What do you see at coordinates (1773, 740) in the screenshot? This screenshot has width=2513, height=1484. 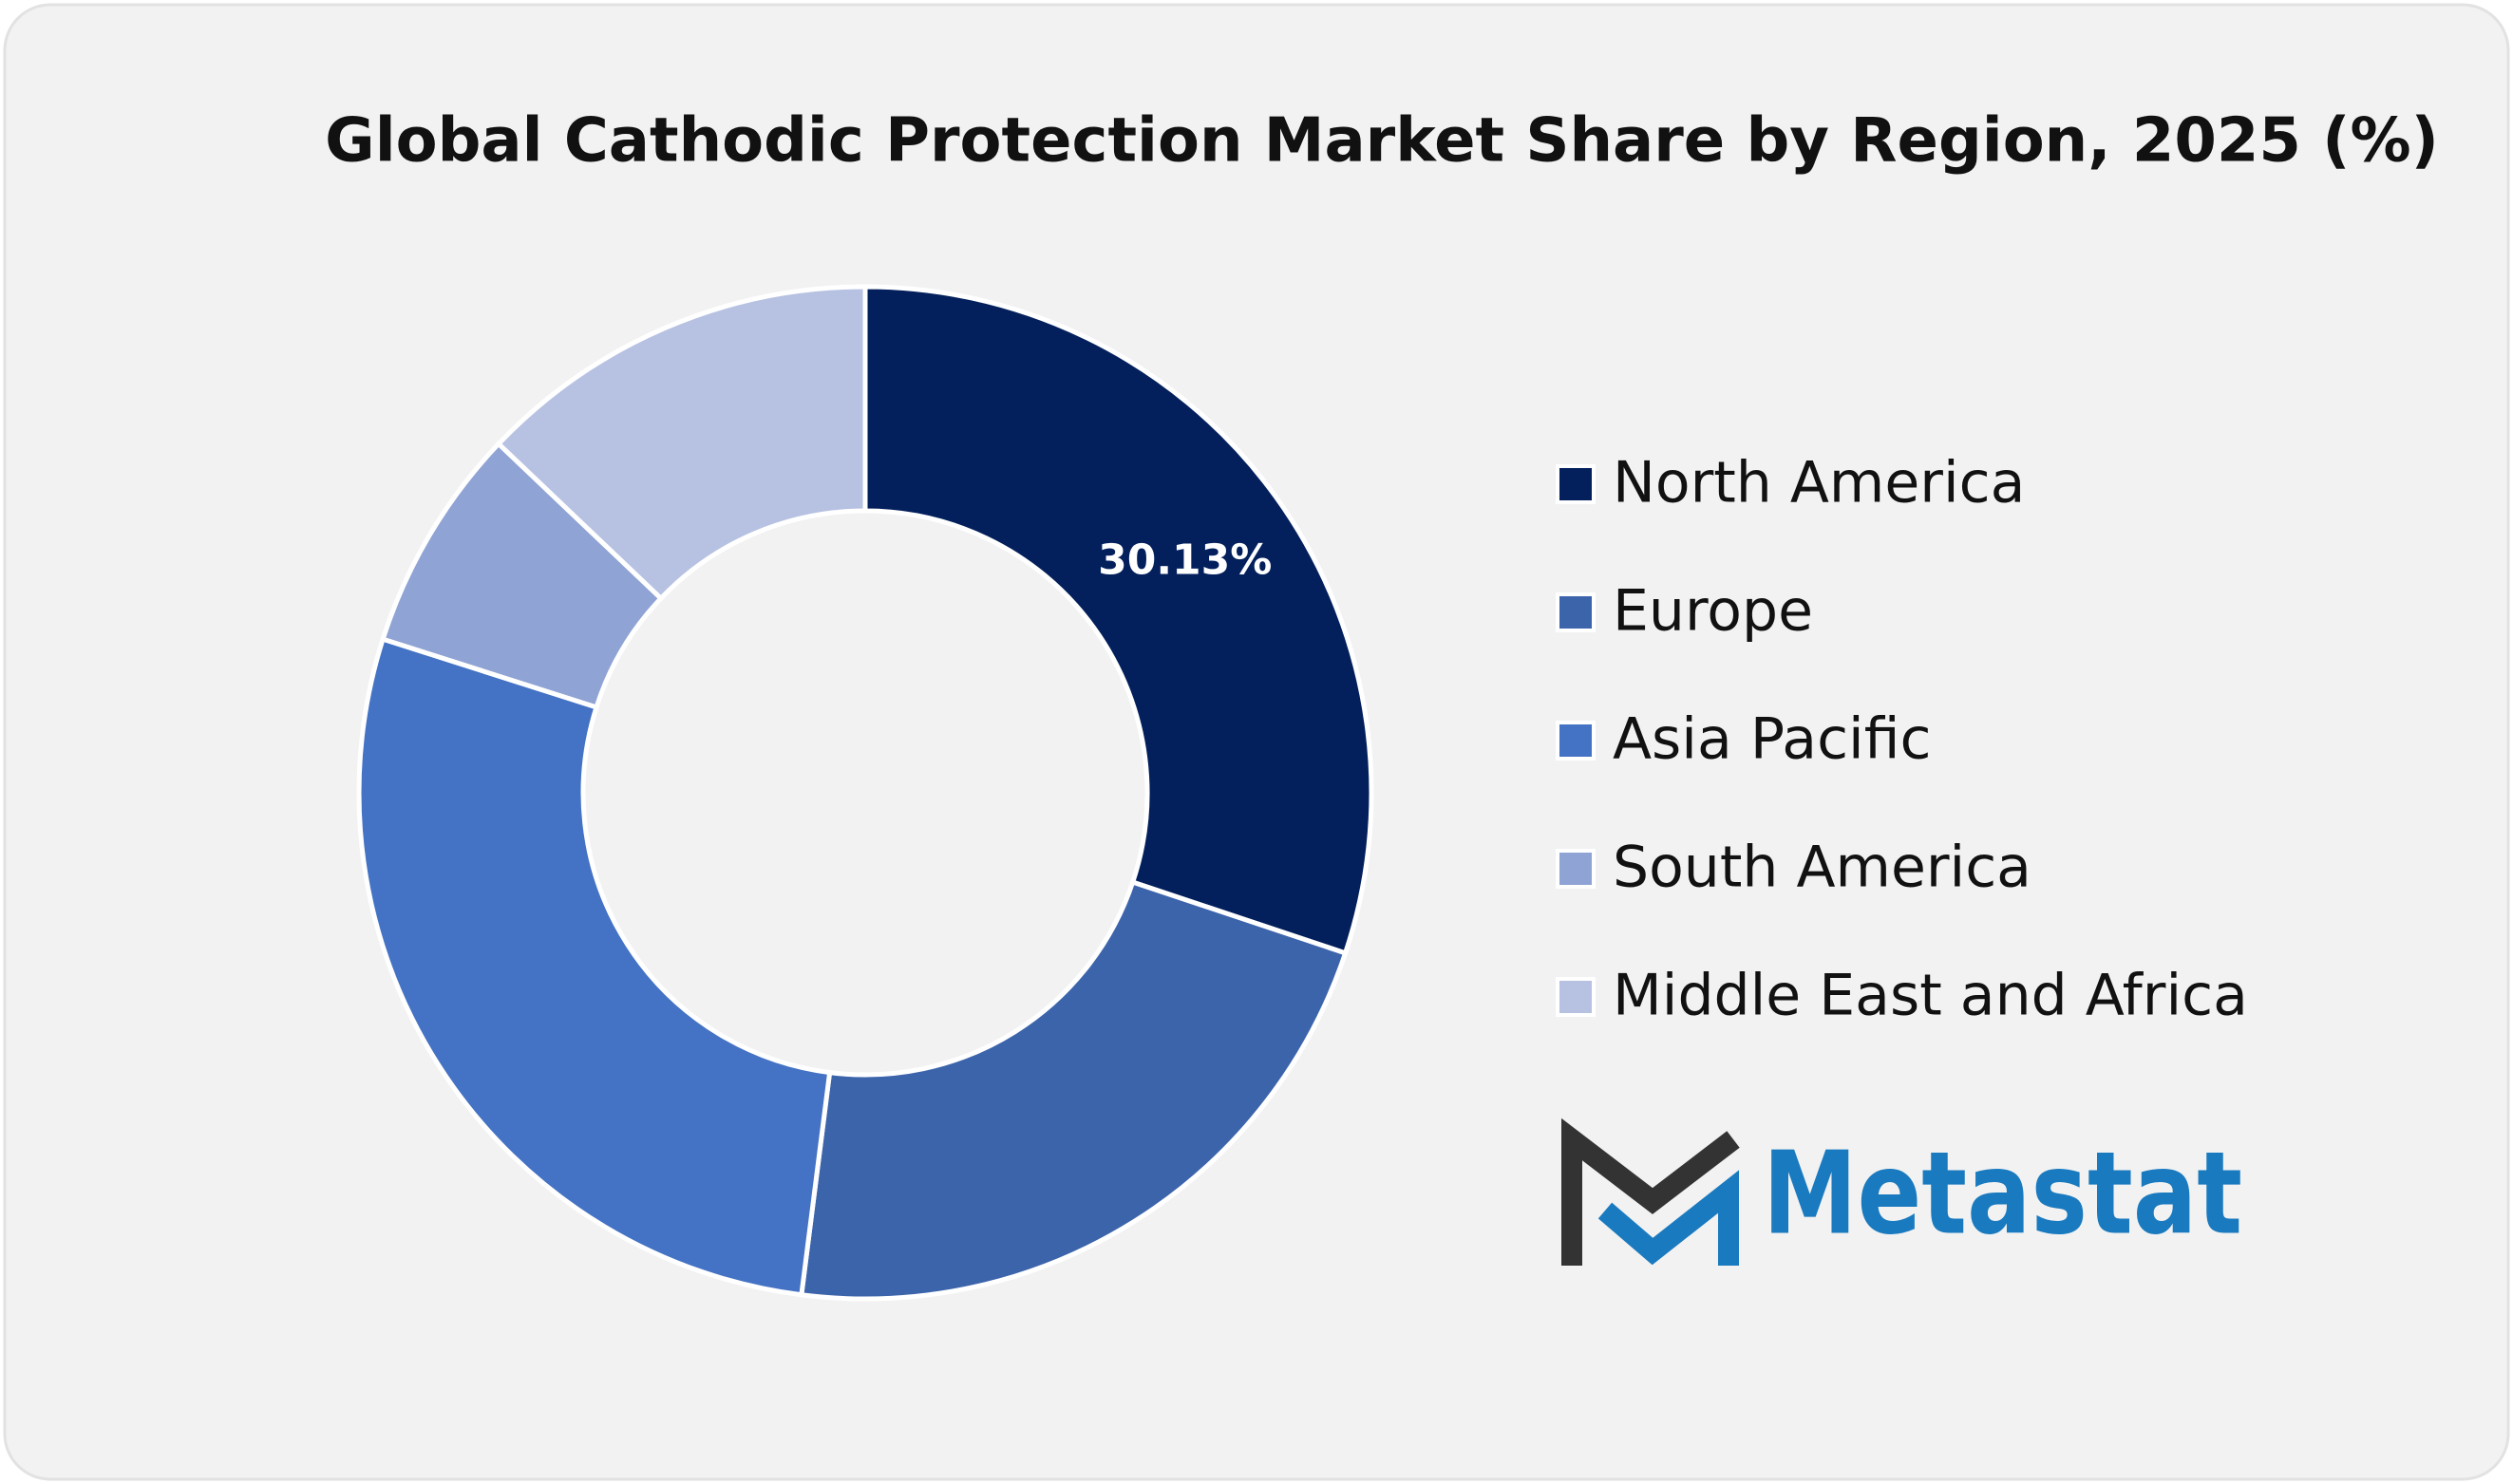 I see `legend-label: Asia Pacific` at bounding box center [1773, 740].